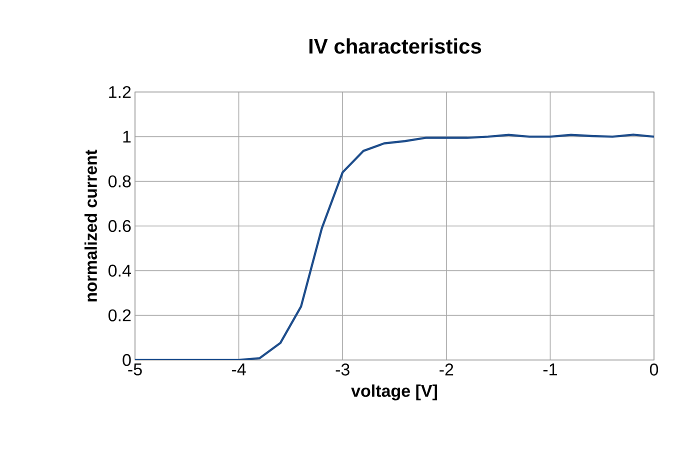 The height and width of the screenshot is (459, 686). What do you see at coordinates (119, 226) in the screenshot?
I see `y-tick-label: 0.6` at bounding box center [119, 226].